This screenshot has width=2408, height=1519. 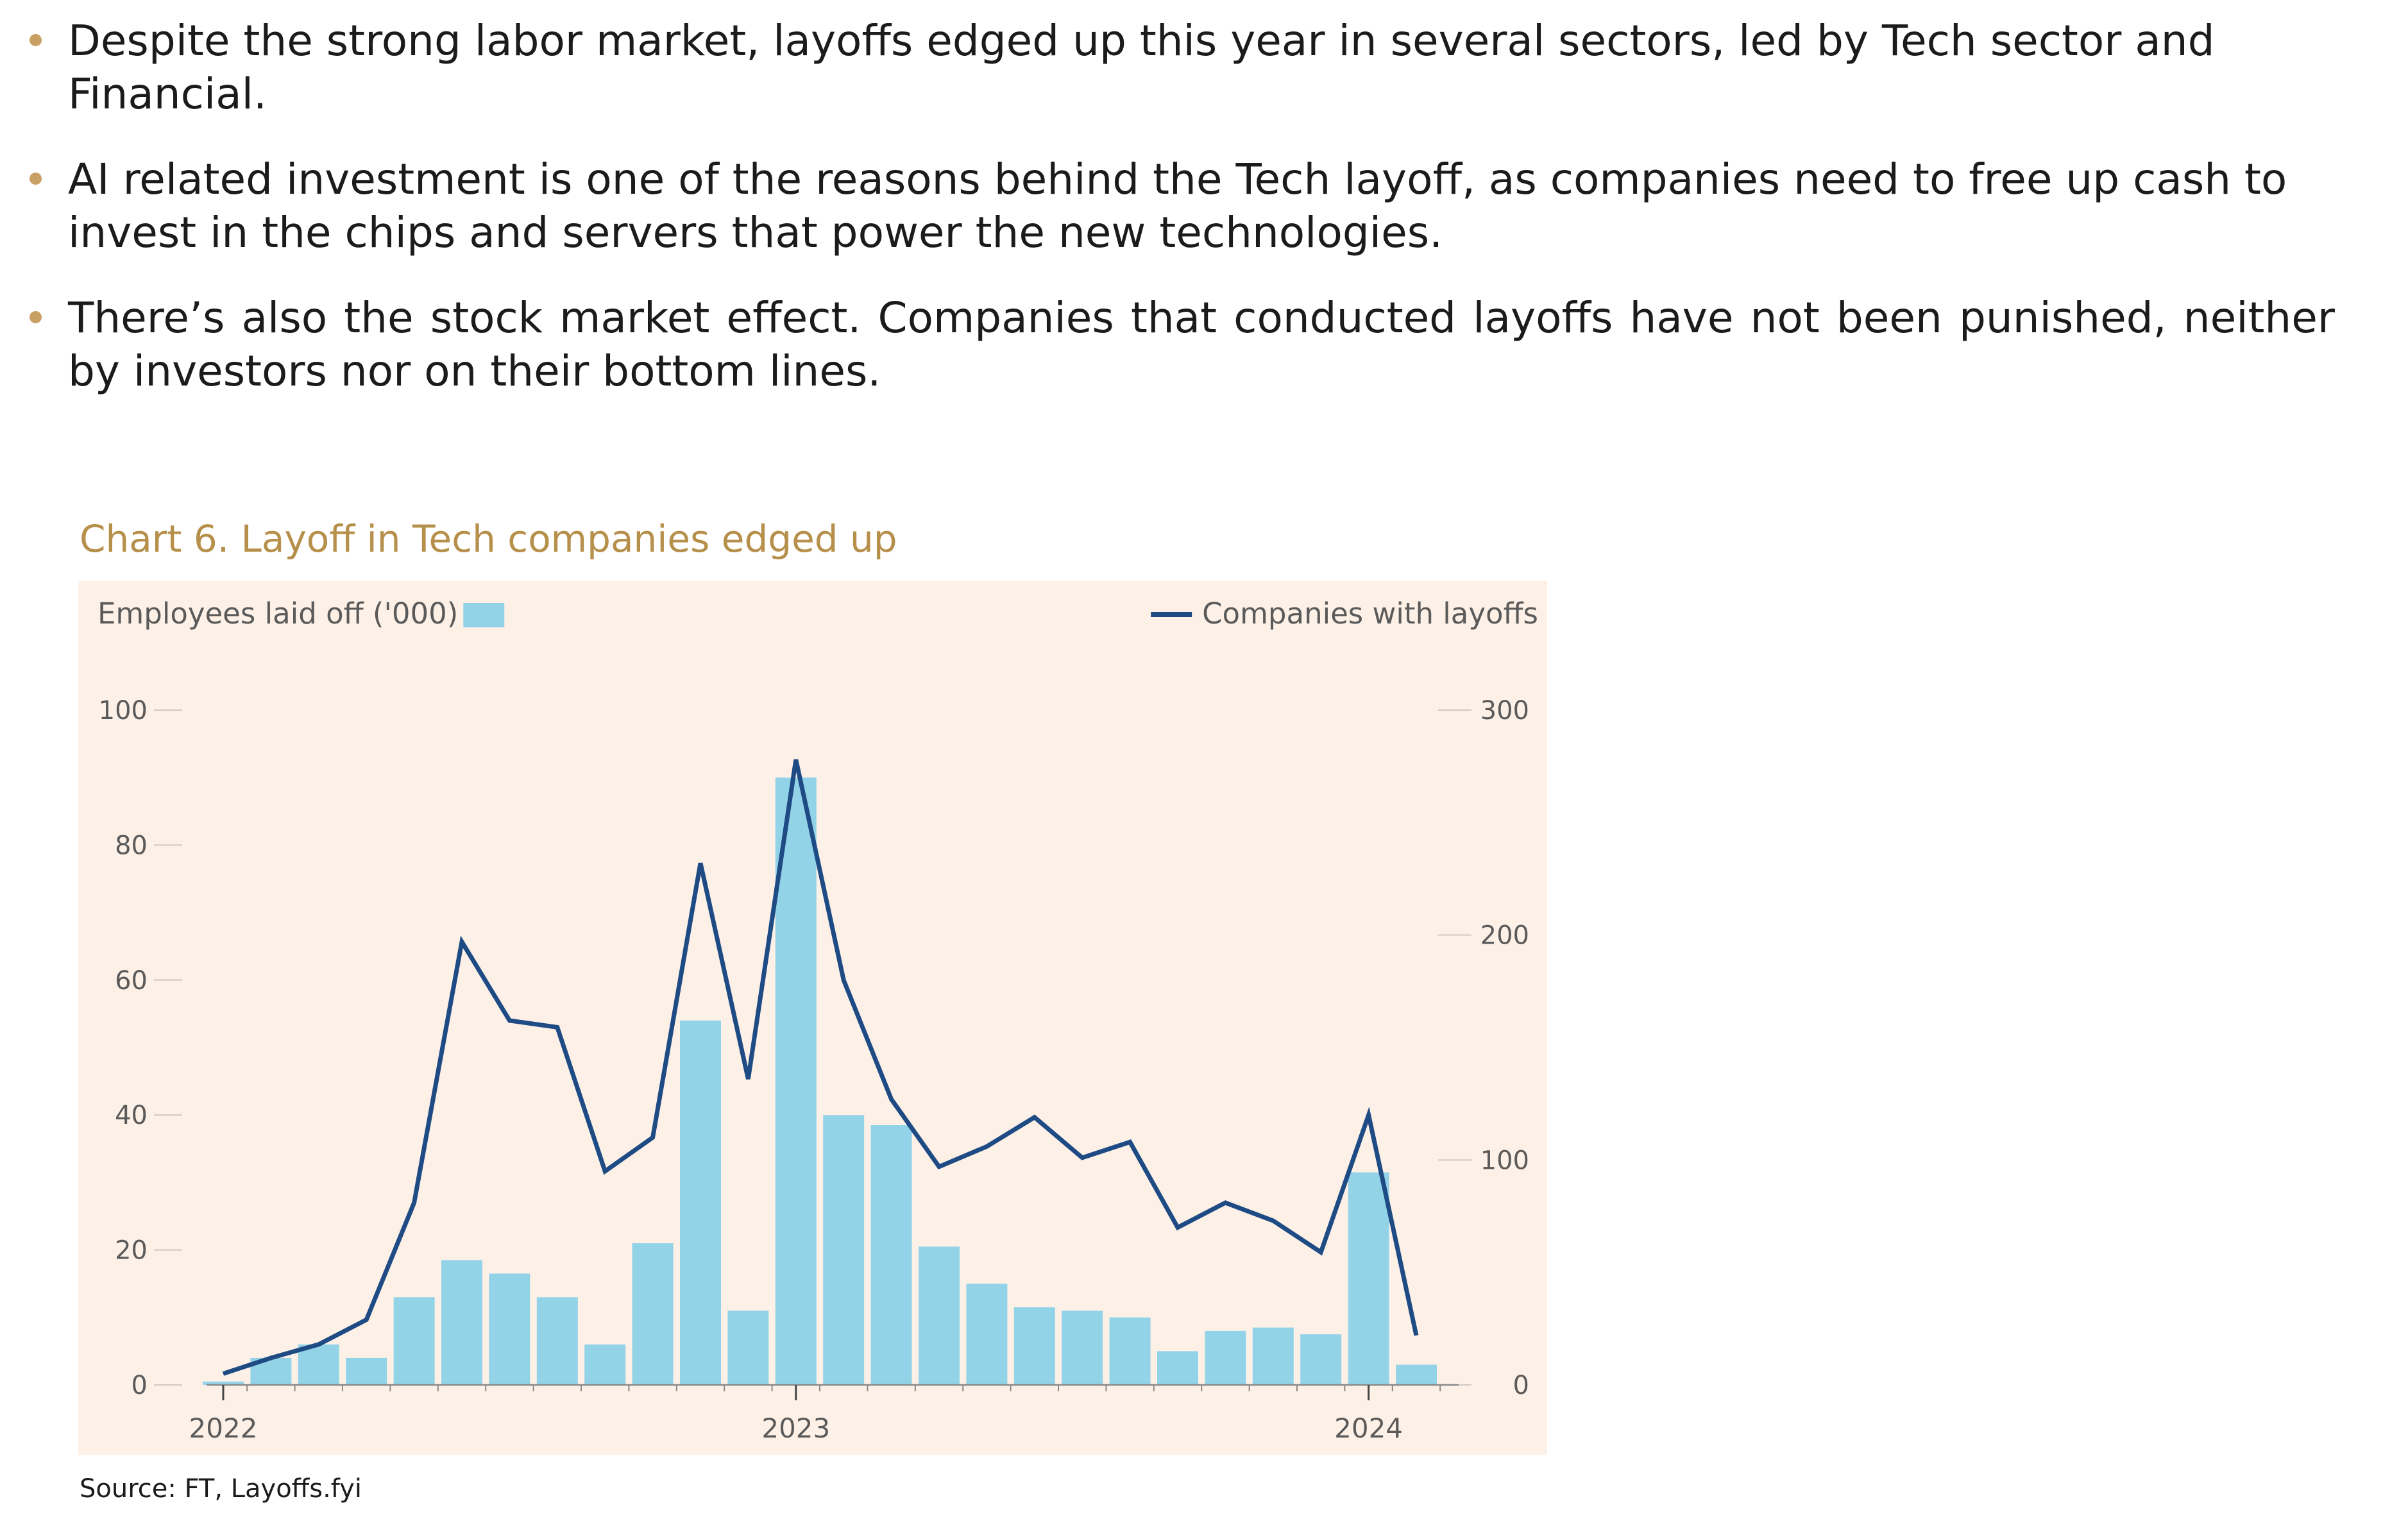 I want to click on x-axis, so click(x=833, y=1392).